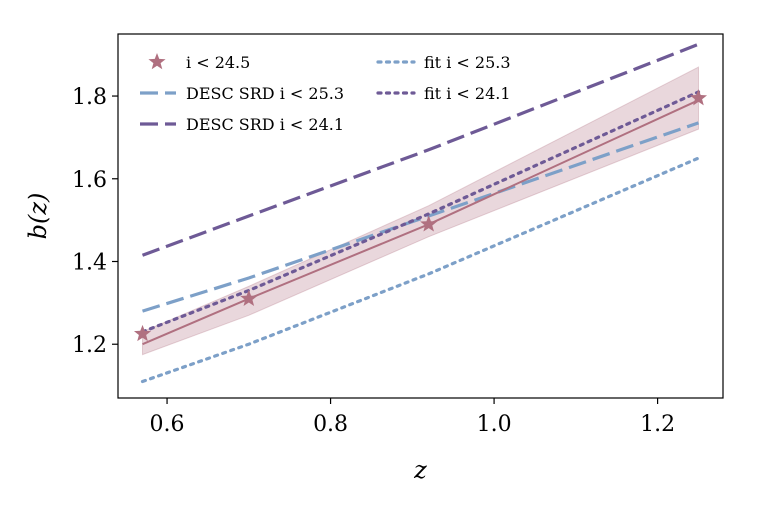 The width and height of the screenshot is (758, 506). What do you see at coordinates (218, 62) in the screenshot?
I see `legend-label: i < 24.5` at bounding box center [218, 62].